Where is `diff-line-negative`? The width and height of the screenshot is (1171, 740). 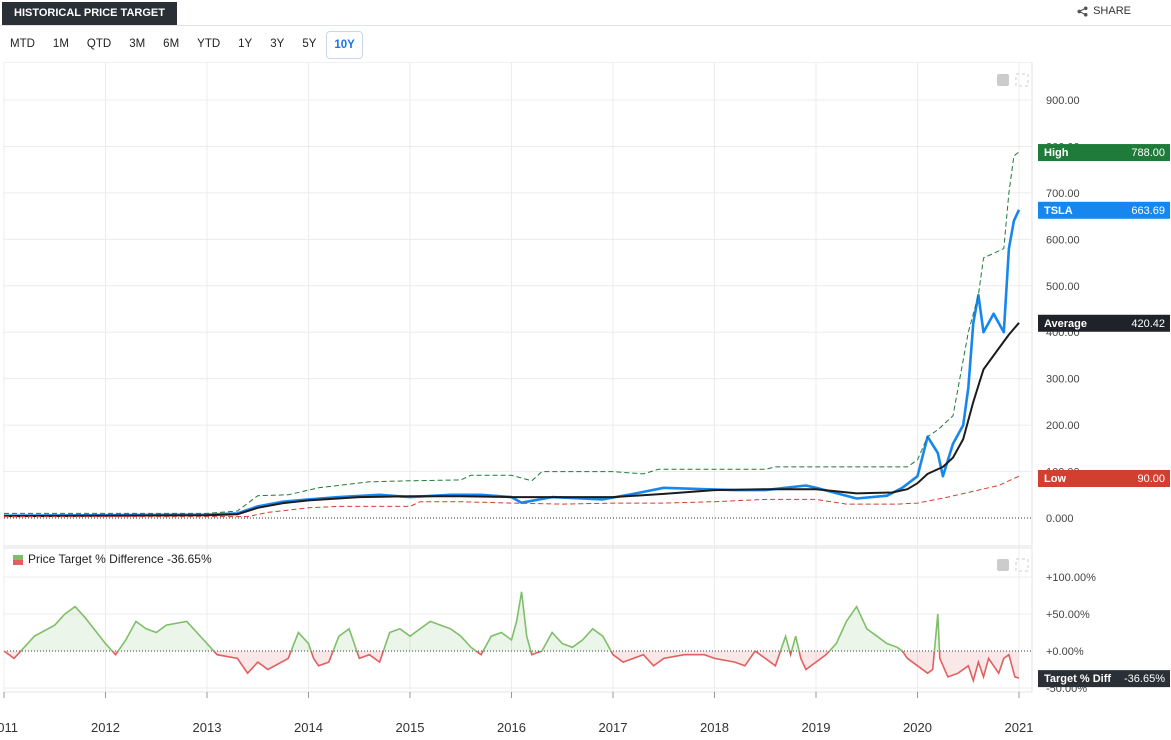 diff-line-negative is located at coordinates (511, 667).